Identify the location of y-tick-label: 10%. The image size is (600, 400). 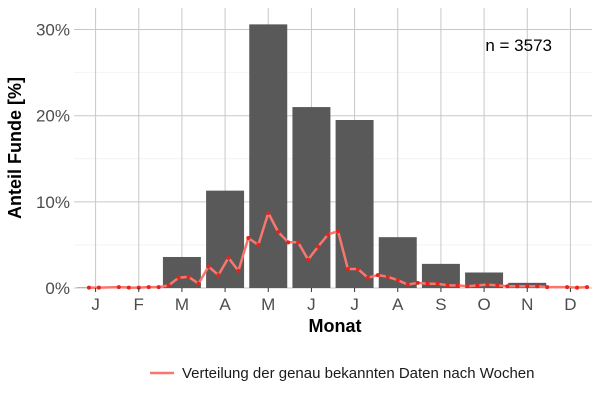
(53, 202).